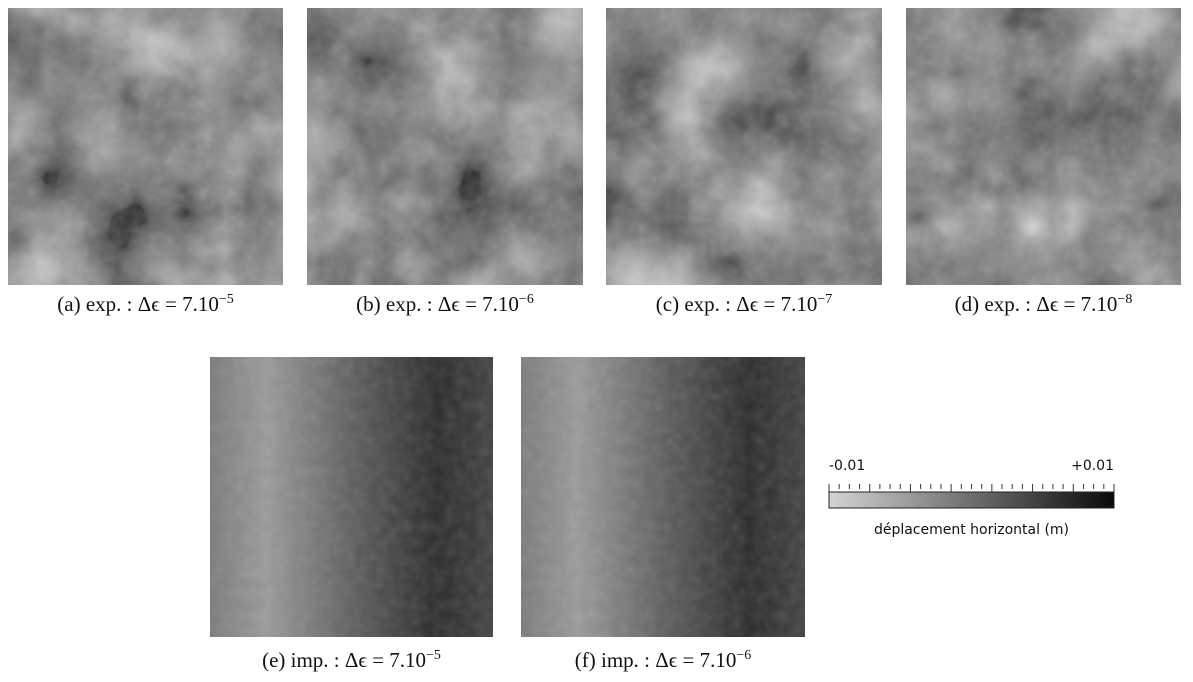  Describe the element at coordinates (655, 660) in the screenshot. I see `caption-text: (f) imp. : Δϵ = 7.10` at that location.